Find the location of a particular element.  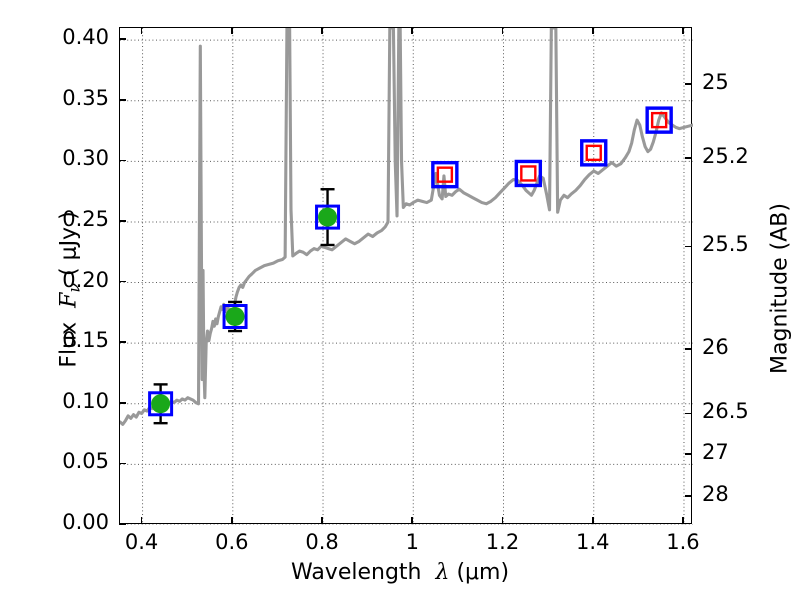

x-axis-unit: (μm) is located at coordinates (483, 572).